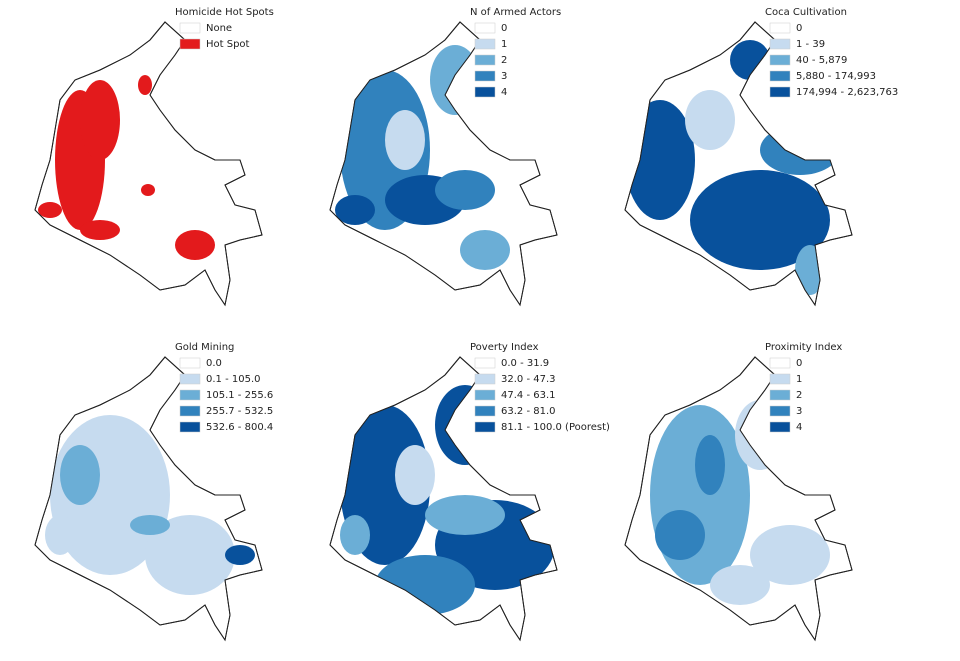 The image size is (960, 661). Describe the element at coordinates (806, 12) in the screenshot. I see `legend-title: Coca Cultivation` at that location.